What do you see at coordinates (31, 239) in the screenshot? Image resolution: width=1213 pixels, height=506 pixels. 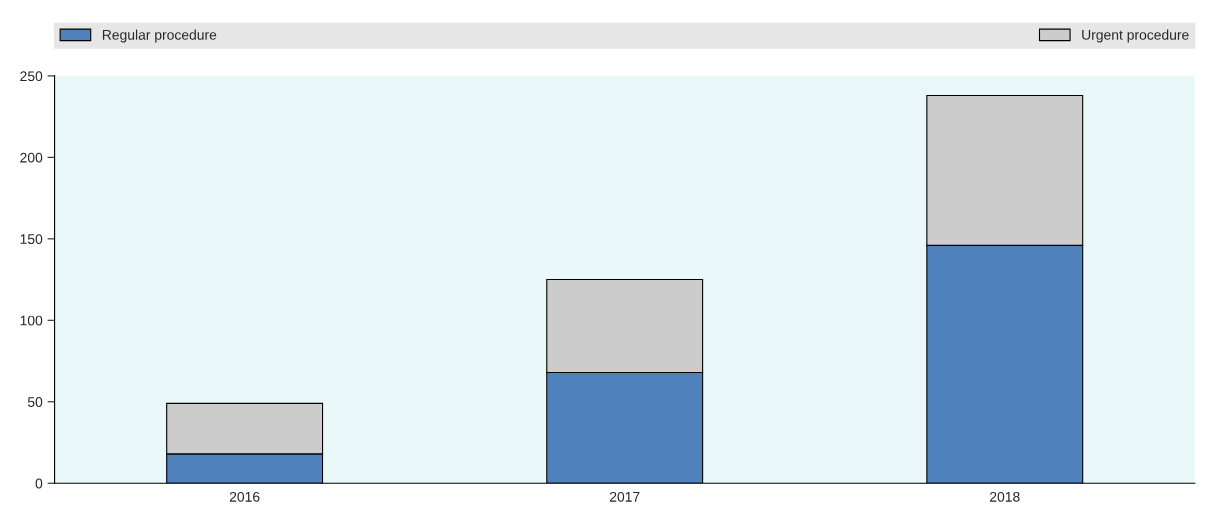 I see `y-tick-label: 150` at bounding box center [31, 239].